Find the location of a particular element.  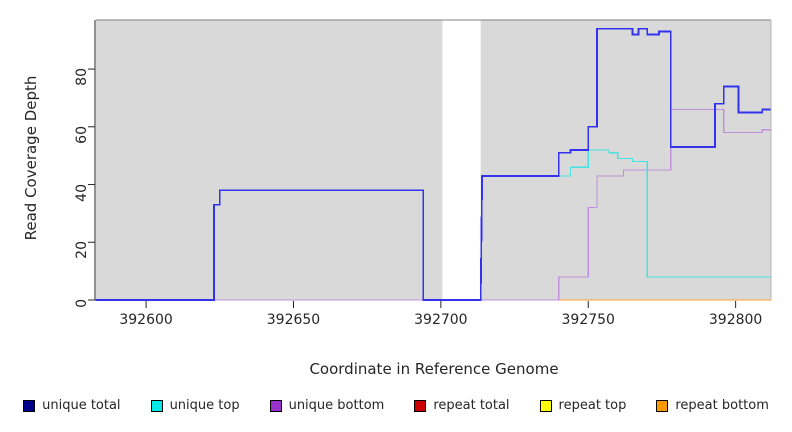

legend-label: repeat bottom is located at coordinates (722, 405).